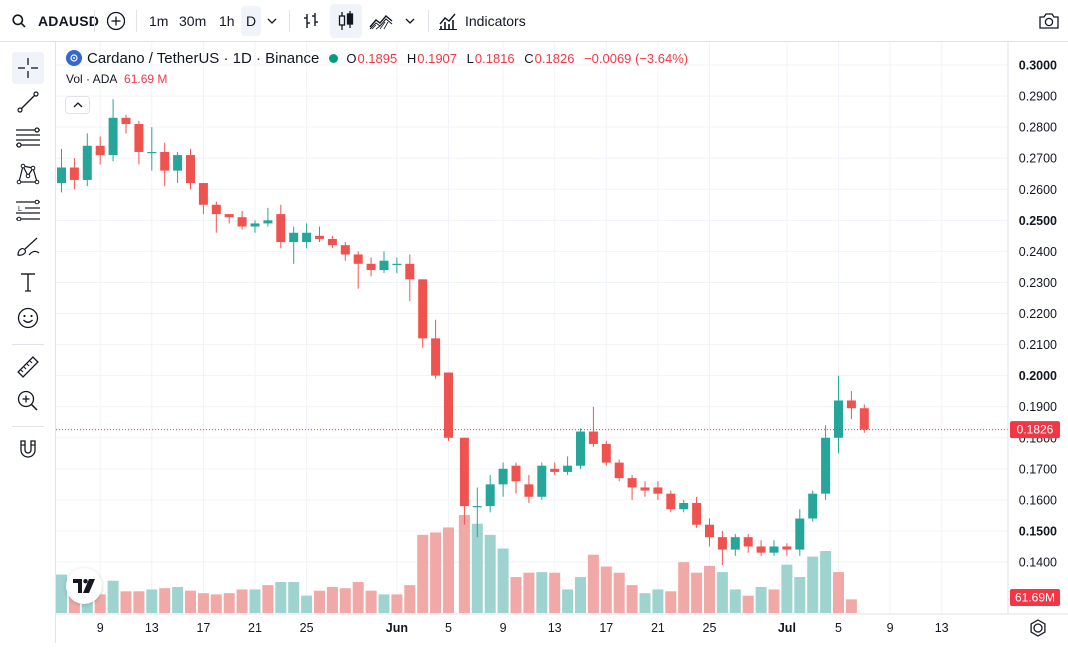 Image resolution: width=1068 pixels, height=648 pixels. Describe the element at coordinates (159, 21) in the screenshot. I see `interval-1m: 1m` at that location.